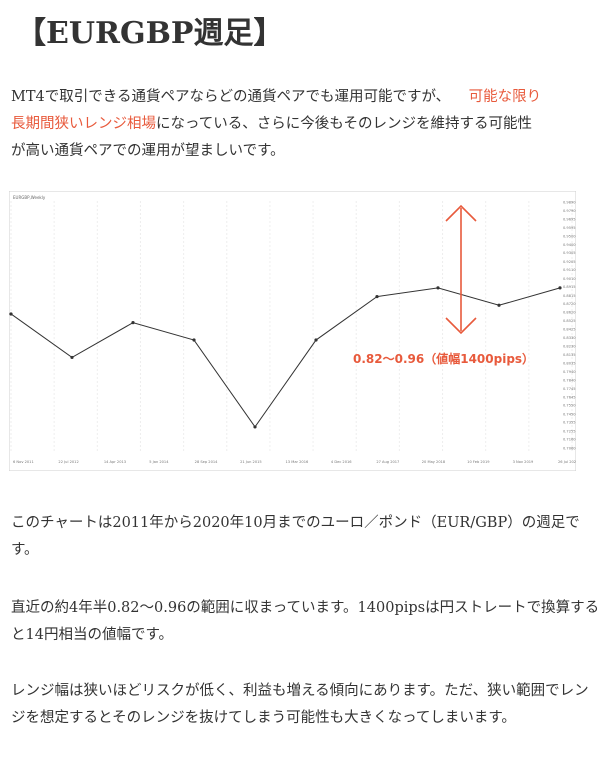  What do you see at coordinates (569, 431) in the screenshot?
I see `y-tick-label: 0.7255` at bounding box center [569, 431].